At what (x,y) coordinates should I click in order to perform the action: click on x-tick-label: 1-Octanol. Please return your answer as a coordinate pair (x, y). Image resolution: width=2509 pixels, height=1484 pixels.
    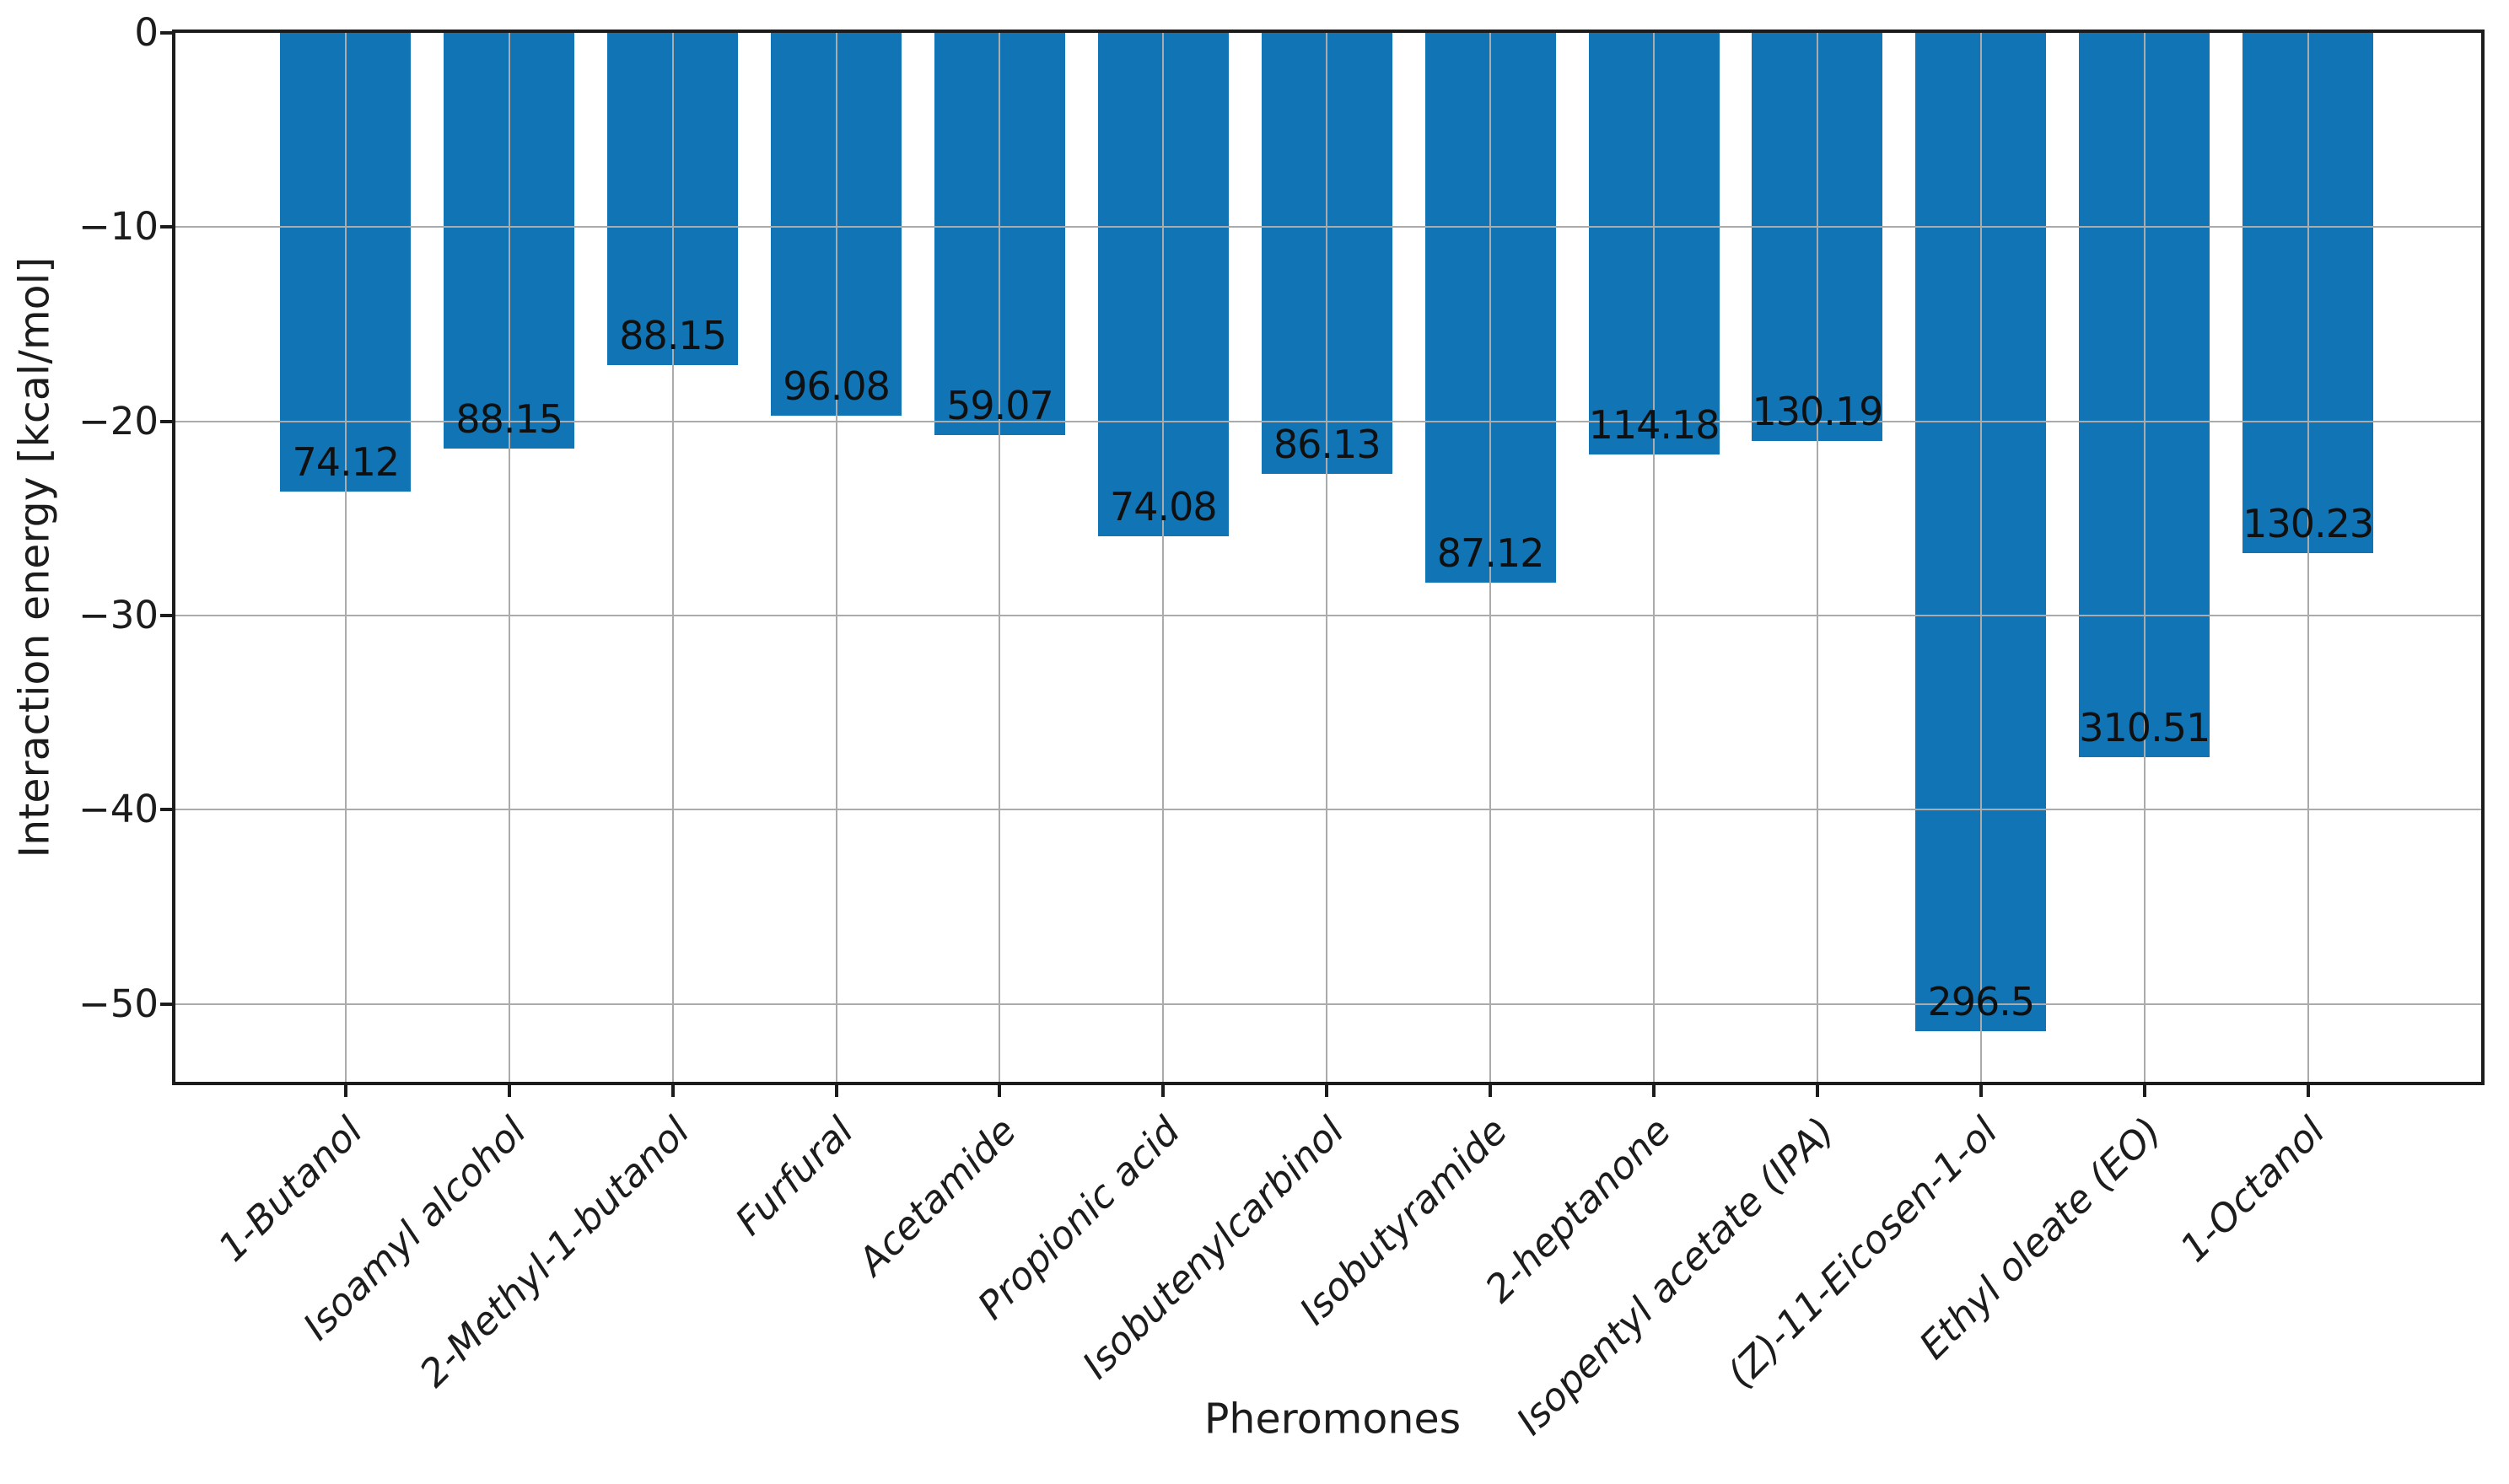
    Looking at the image, I should click on (2252, 1189).